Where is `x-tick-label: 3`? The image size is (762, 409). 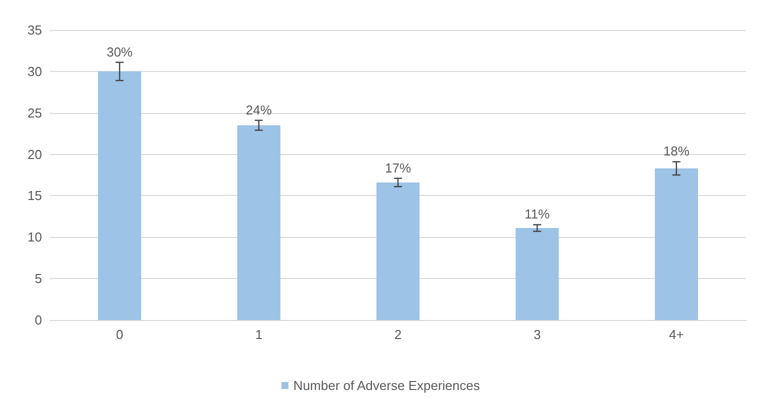 x-tick-label: 3 is located at coordinates (537, 334).